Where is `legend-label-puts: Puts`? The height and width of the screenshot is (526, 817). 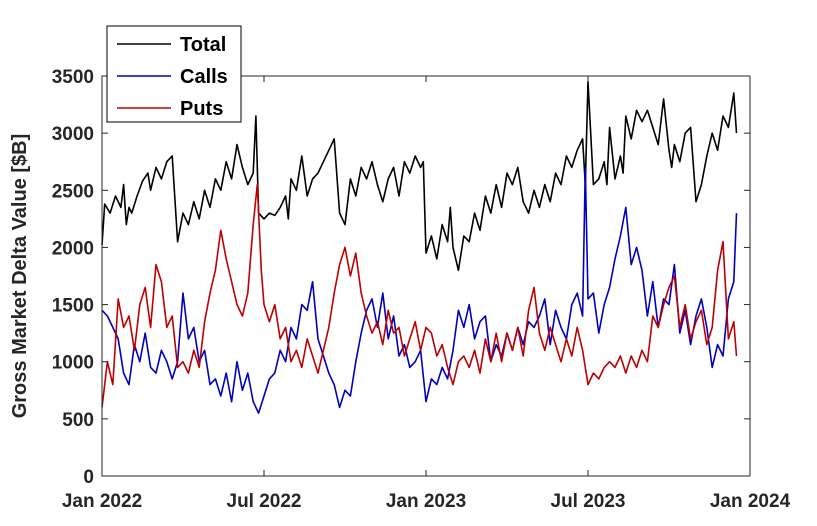 legend-label-puts: Puts is located at coordinates (201, 109).